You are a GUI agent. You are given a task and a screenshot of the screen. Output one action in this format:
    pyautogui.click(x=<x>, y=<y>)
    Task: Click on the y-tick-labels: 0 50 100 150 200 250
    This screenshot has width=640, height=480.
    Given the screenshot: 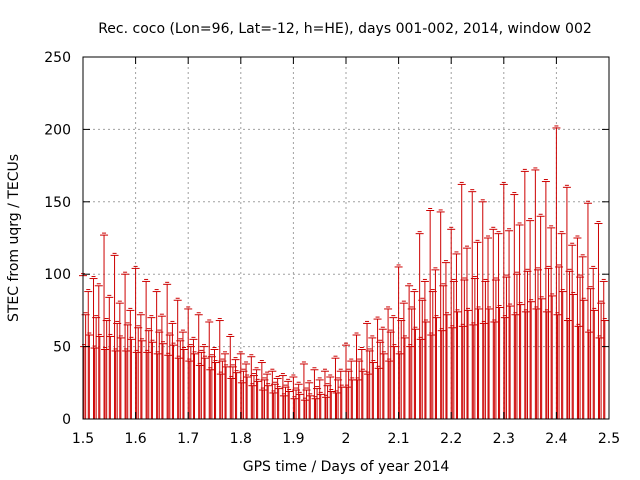 What is the action you would take?
    pyautogui.click(x=57, y=239)
    